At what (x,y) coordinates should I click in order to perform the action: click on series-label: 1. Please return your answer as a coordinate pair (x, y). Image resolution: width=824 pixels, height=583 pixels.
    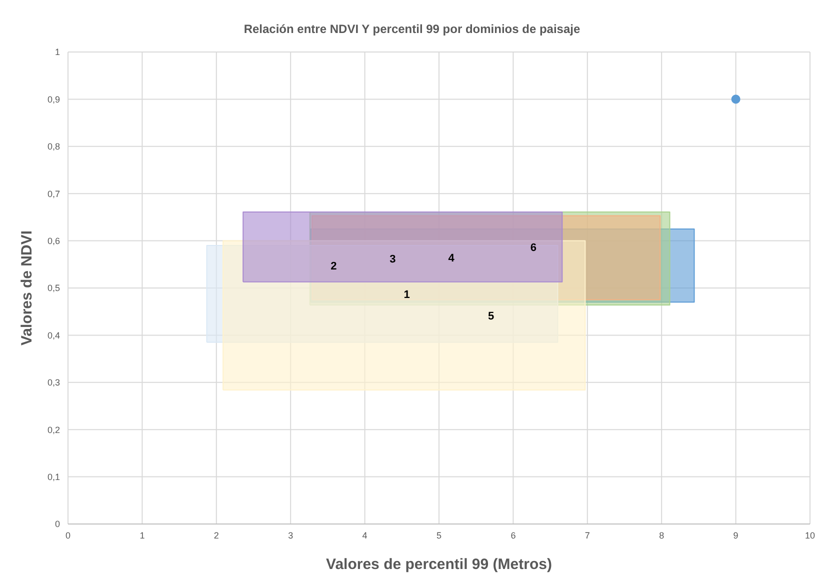
    Looking at the image, I should click on (407, 294).